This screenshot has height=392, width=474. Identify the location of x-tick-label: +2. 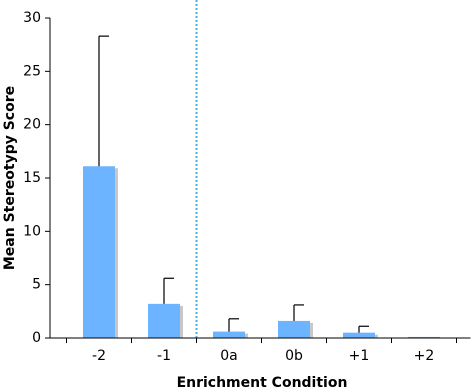
(424, 356).